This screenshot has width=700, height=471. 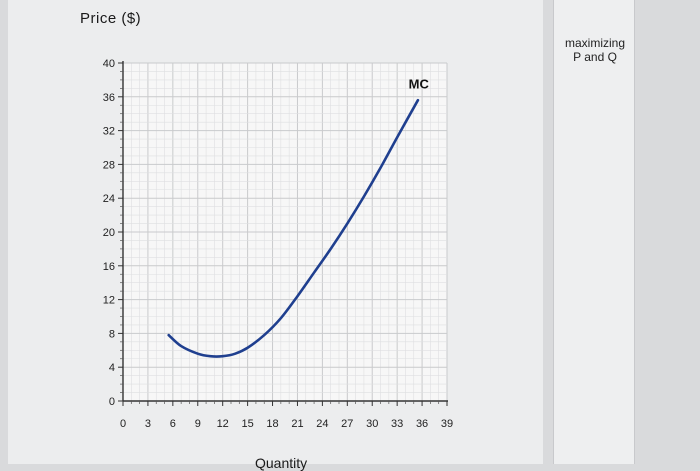 I want to click on x-tick-label: 27, so click(x=347, y=424).